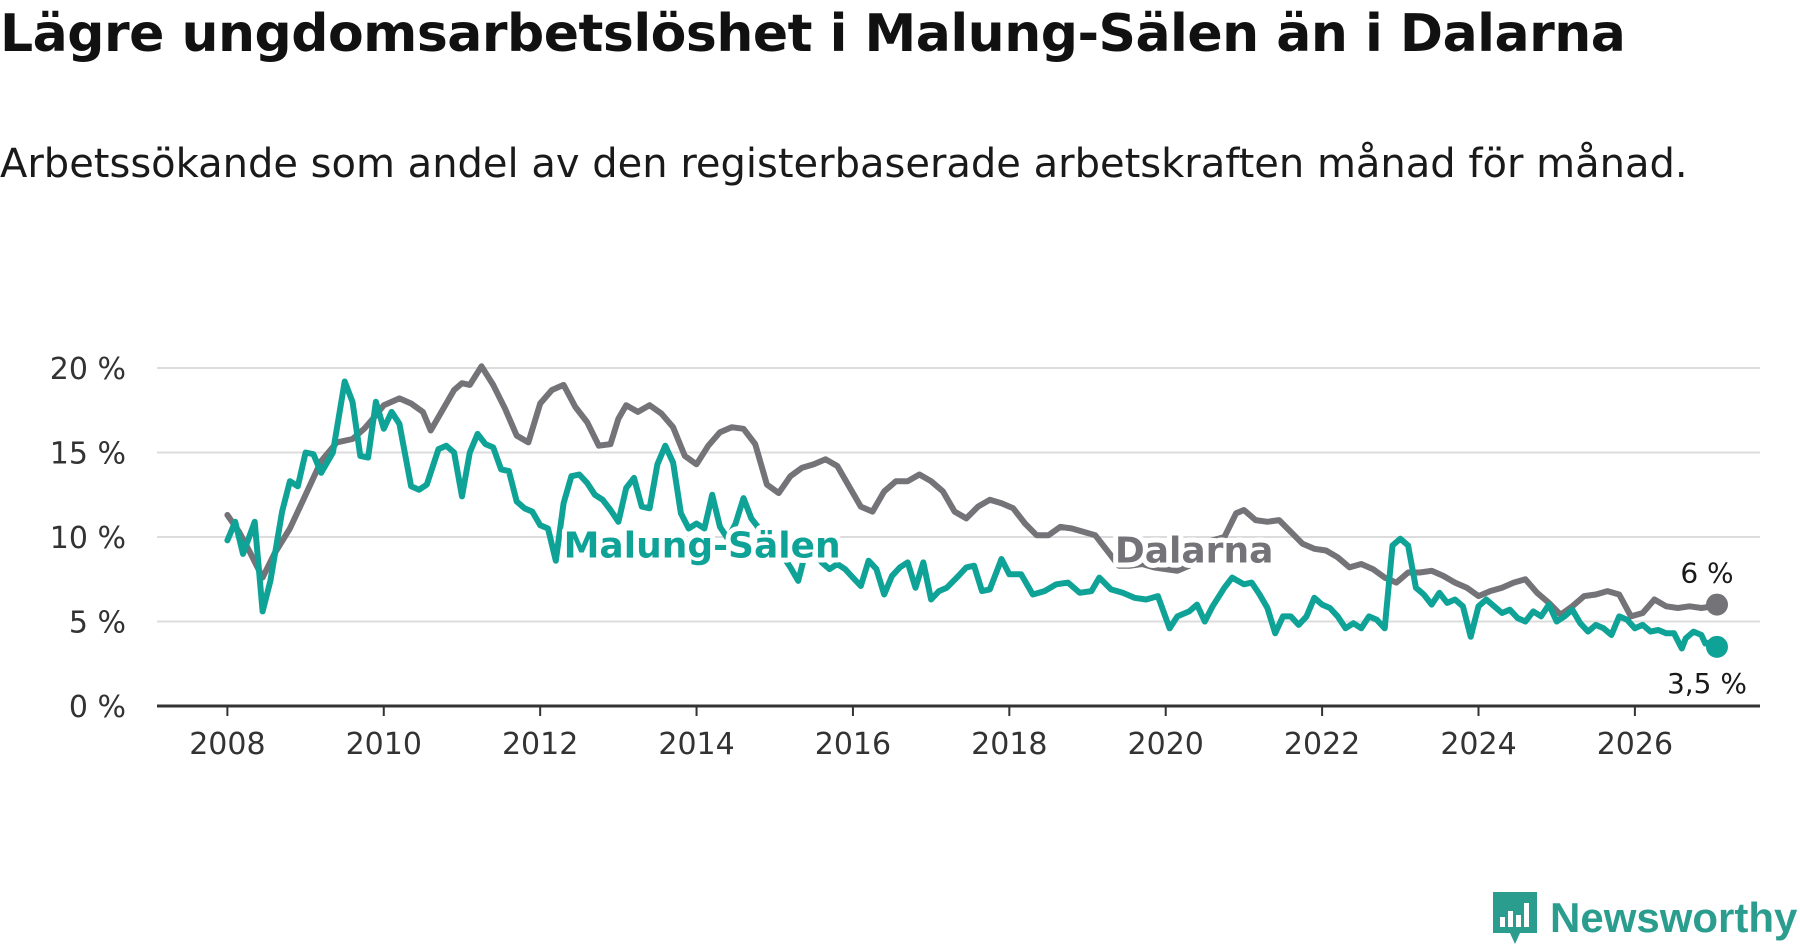 This screenshot has height=948, width=1800. What do you see at coordinates (958, 733) in the screenshot?
I see `x-axis: 2008 2010 2012 2014 2016 2018 2020 2022 2024 2026` at bounding box center [958, 733].